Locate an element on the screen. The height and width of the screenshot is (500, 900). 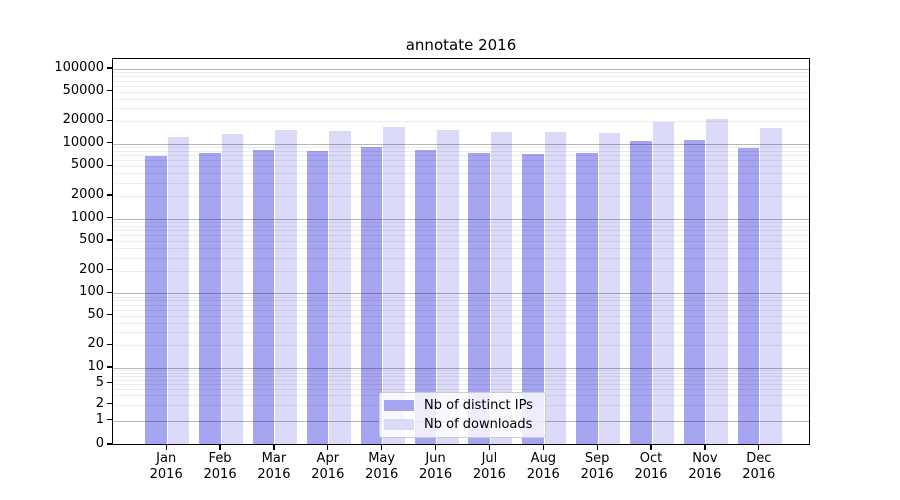
bar-distinct-ips-jun is located at coordinates (425, 297).